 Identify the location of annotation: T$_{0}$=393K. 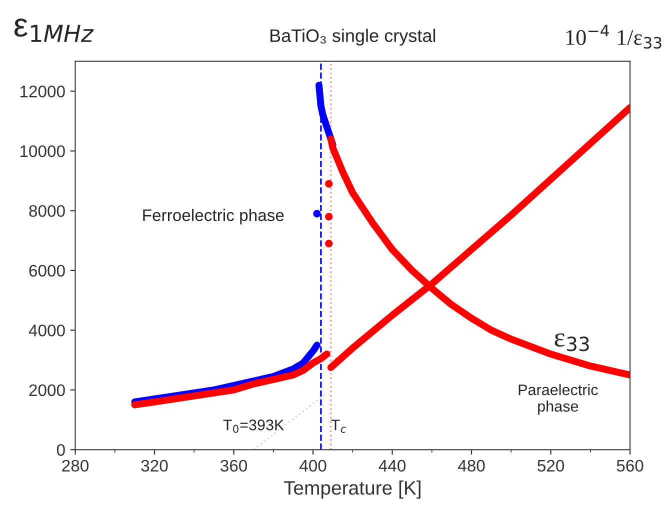
(253, 426).